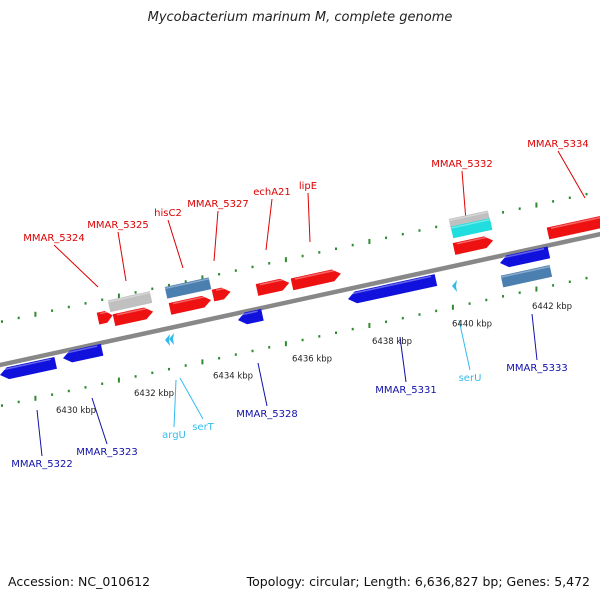  Describe the element at coordinates (107, 452) in the screenshot. I see `reverse-feature-label: MMAR_5323` at that location.